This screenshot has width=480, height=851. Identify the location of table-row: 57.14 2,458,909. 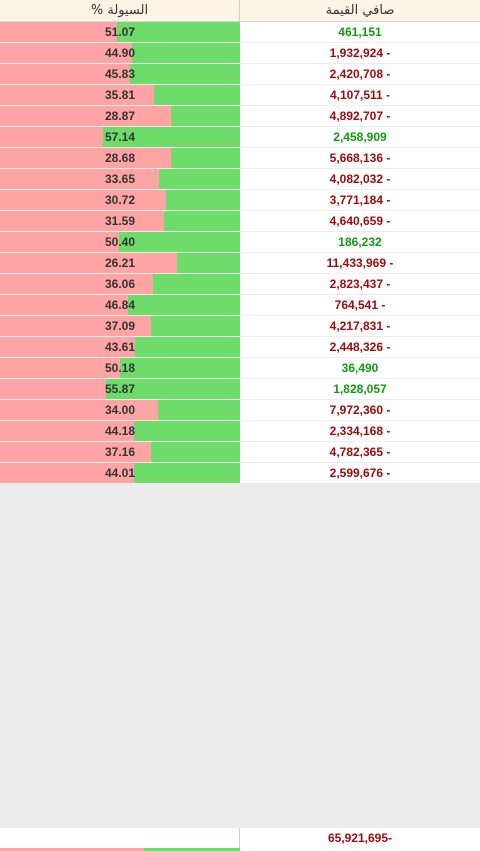
(240, 137).